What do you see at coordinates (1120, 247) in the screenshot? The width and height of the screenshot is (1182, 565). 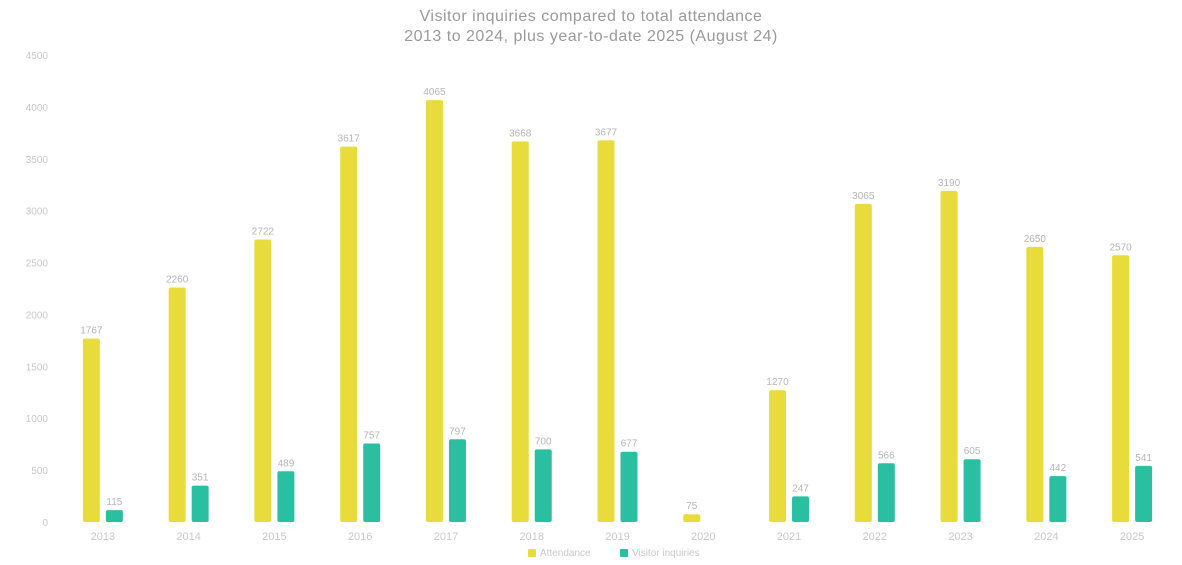 I see `data-label-attendance-2025: 2570` at bounding box center [1120, 247].